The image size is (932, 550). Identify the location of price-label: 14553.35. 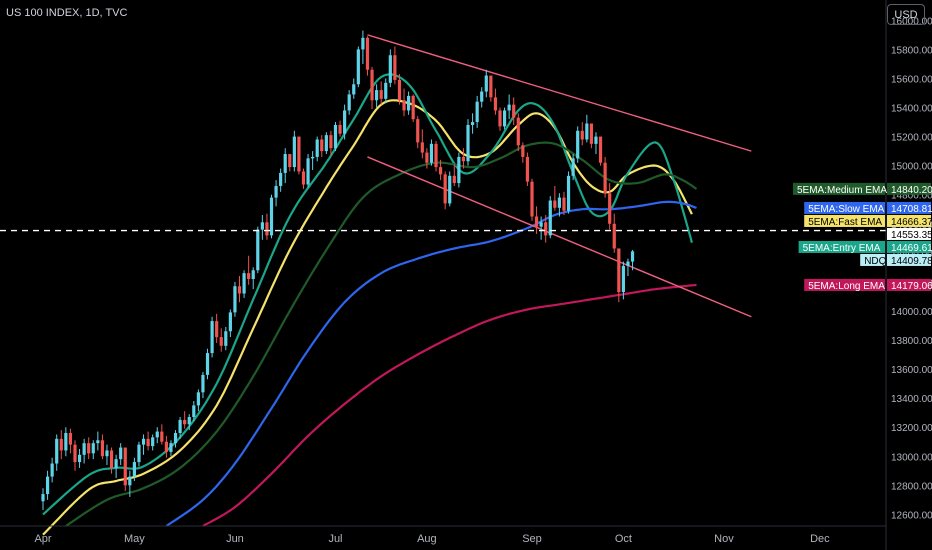
(909, 234).